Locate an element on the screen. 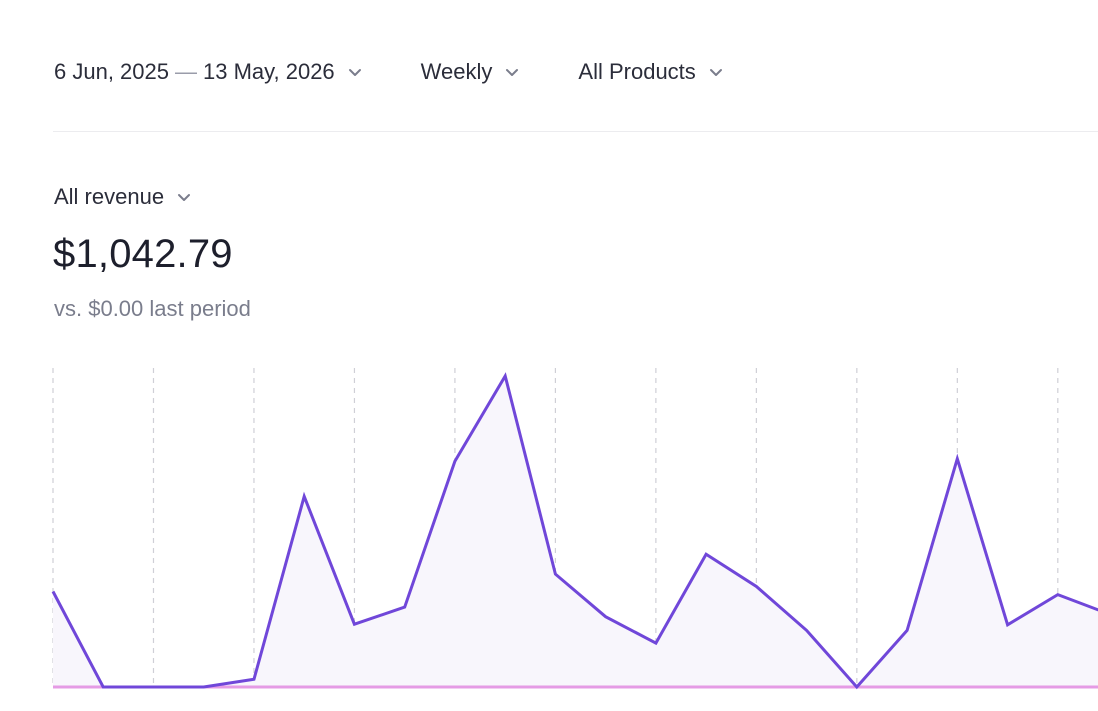  divider is located at coordinates (575, 131).